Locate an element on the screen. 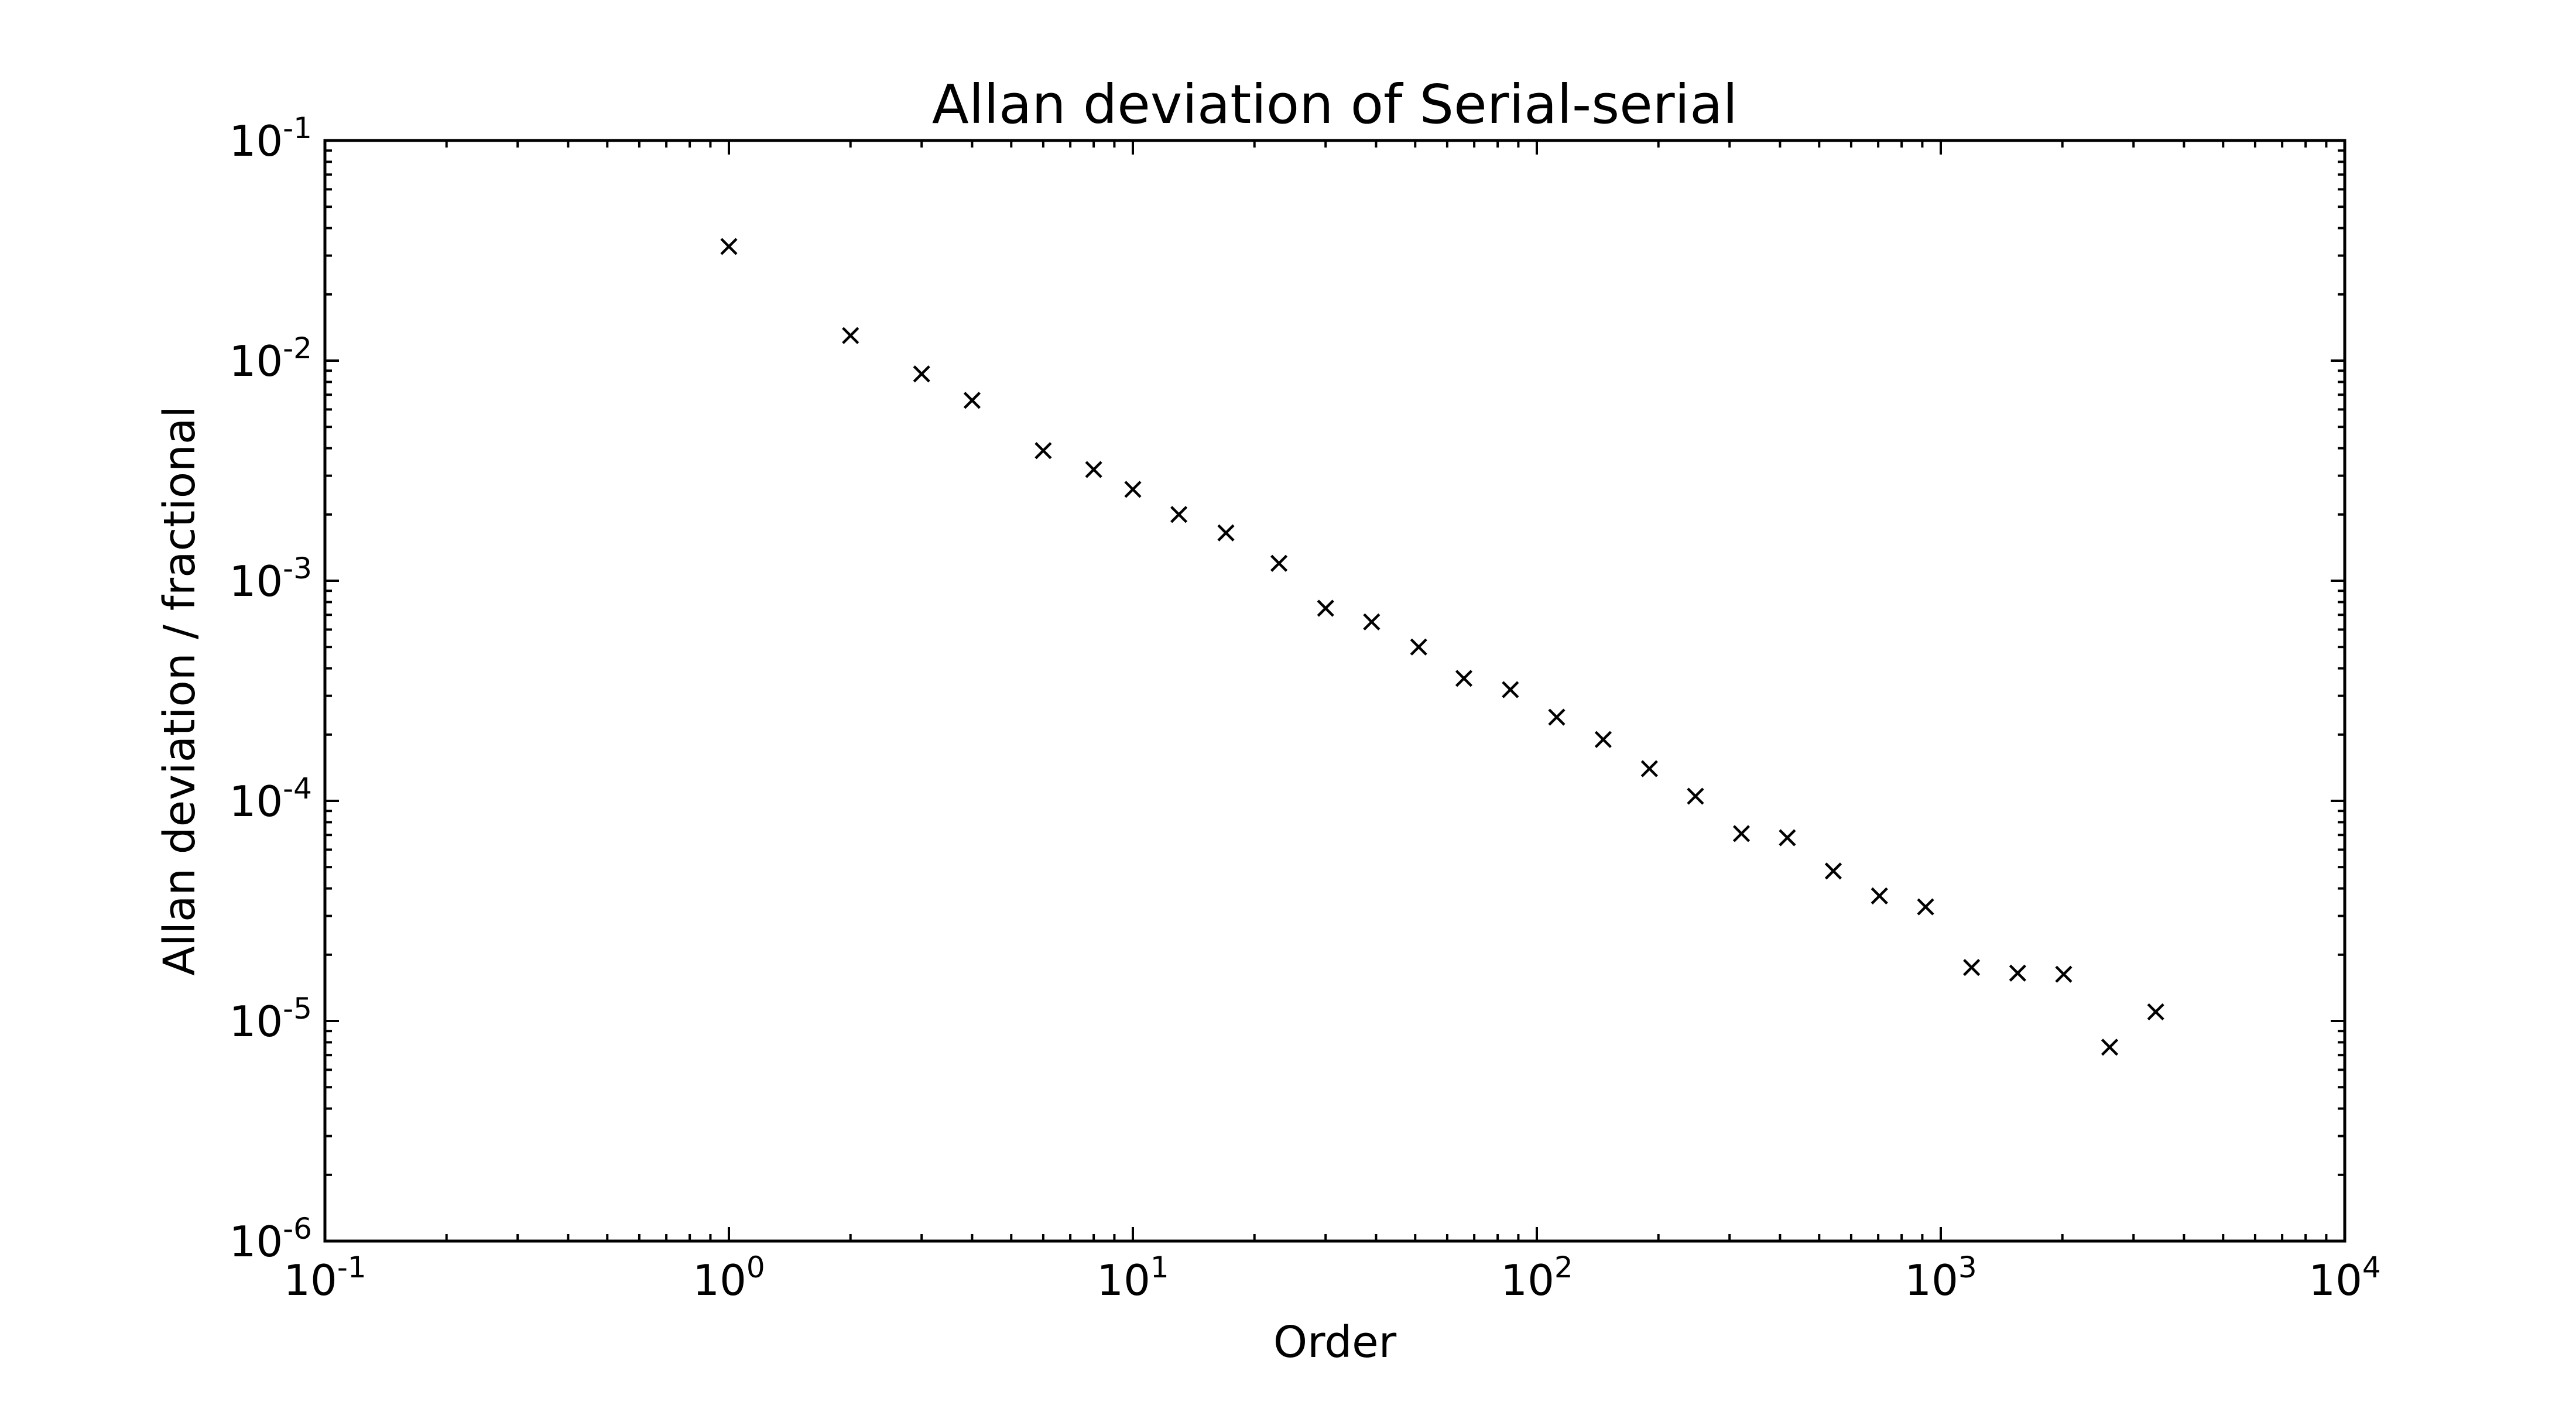  y-tick-label: 10⁻¹ is located at coordinates (270, 139).